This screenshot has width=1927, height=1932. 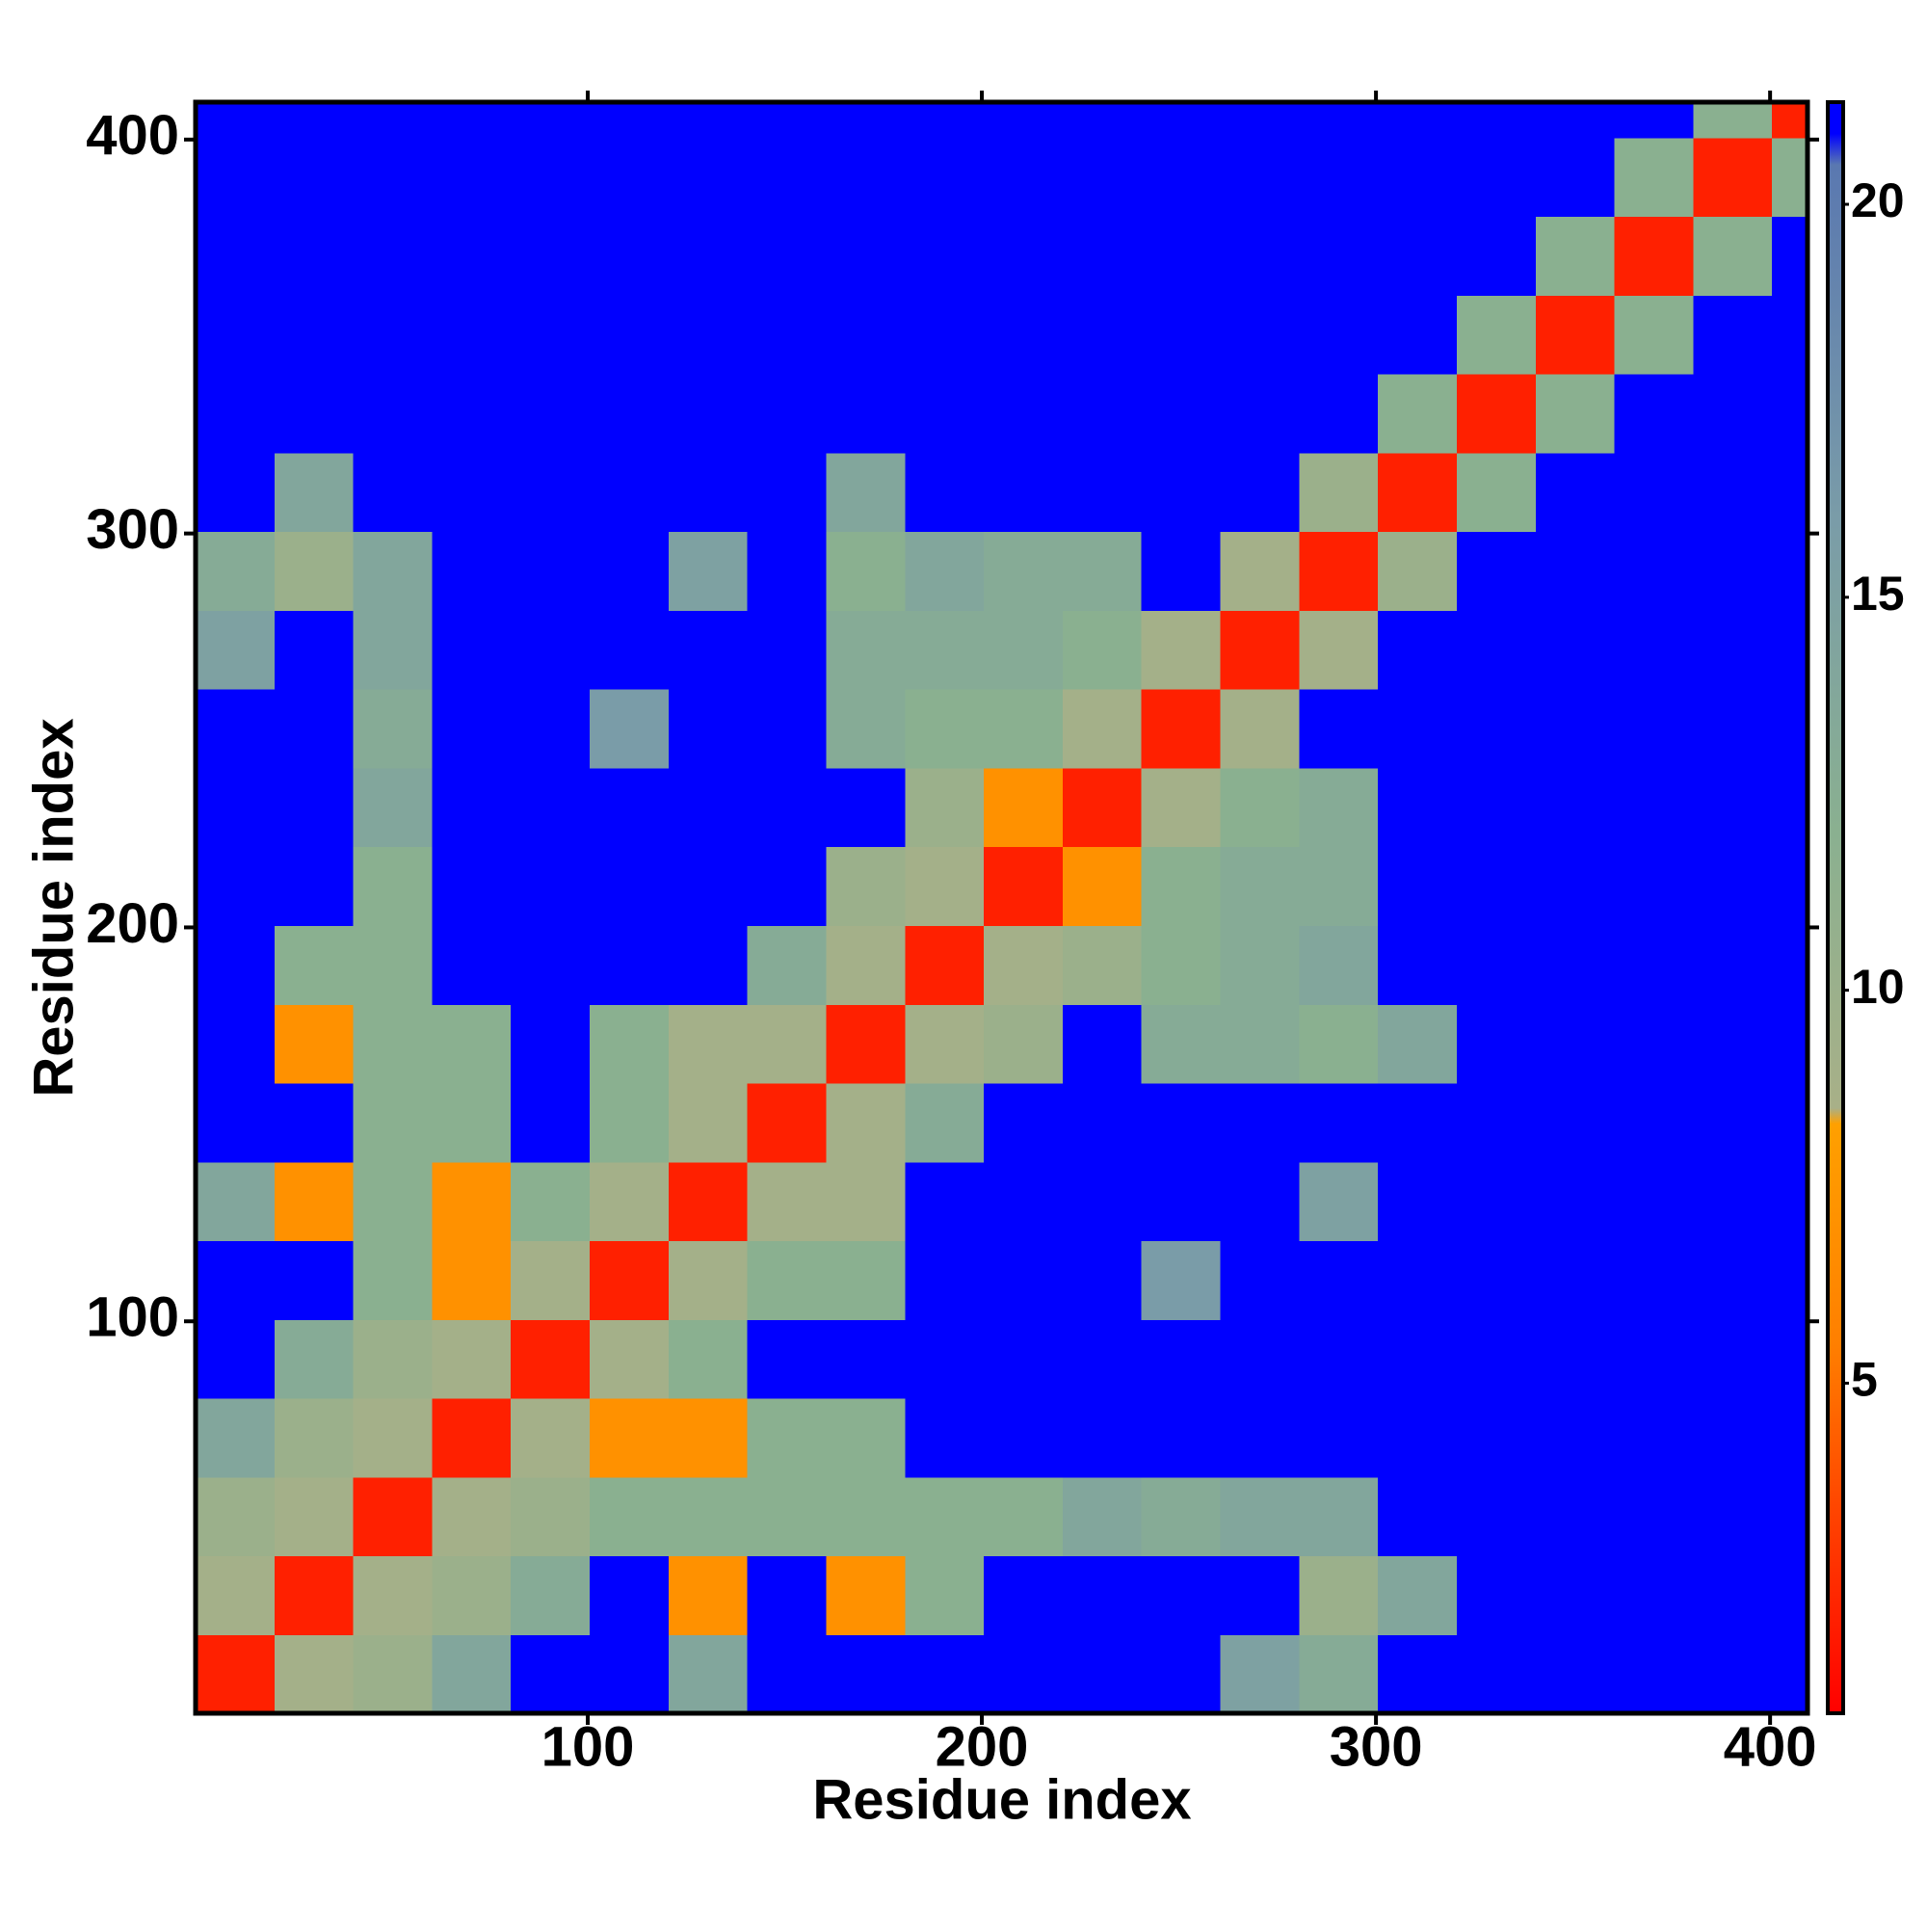 What do you see at coordinates (1878, 200) in the screenshot?
I see `colorbar-tick-label: 20` at bounding box center [1878, 200].